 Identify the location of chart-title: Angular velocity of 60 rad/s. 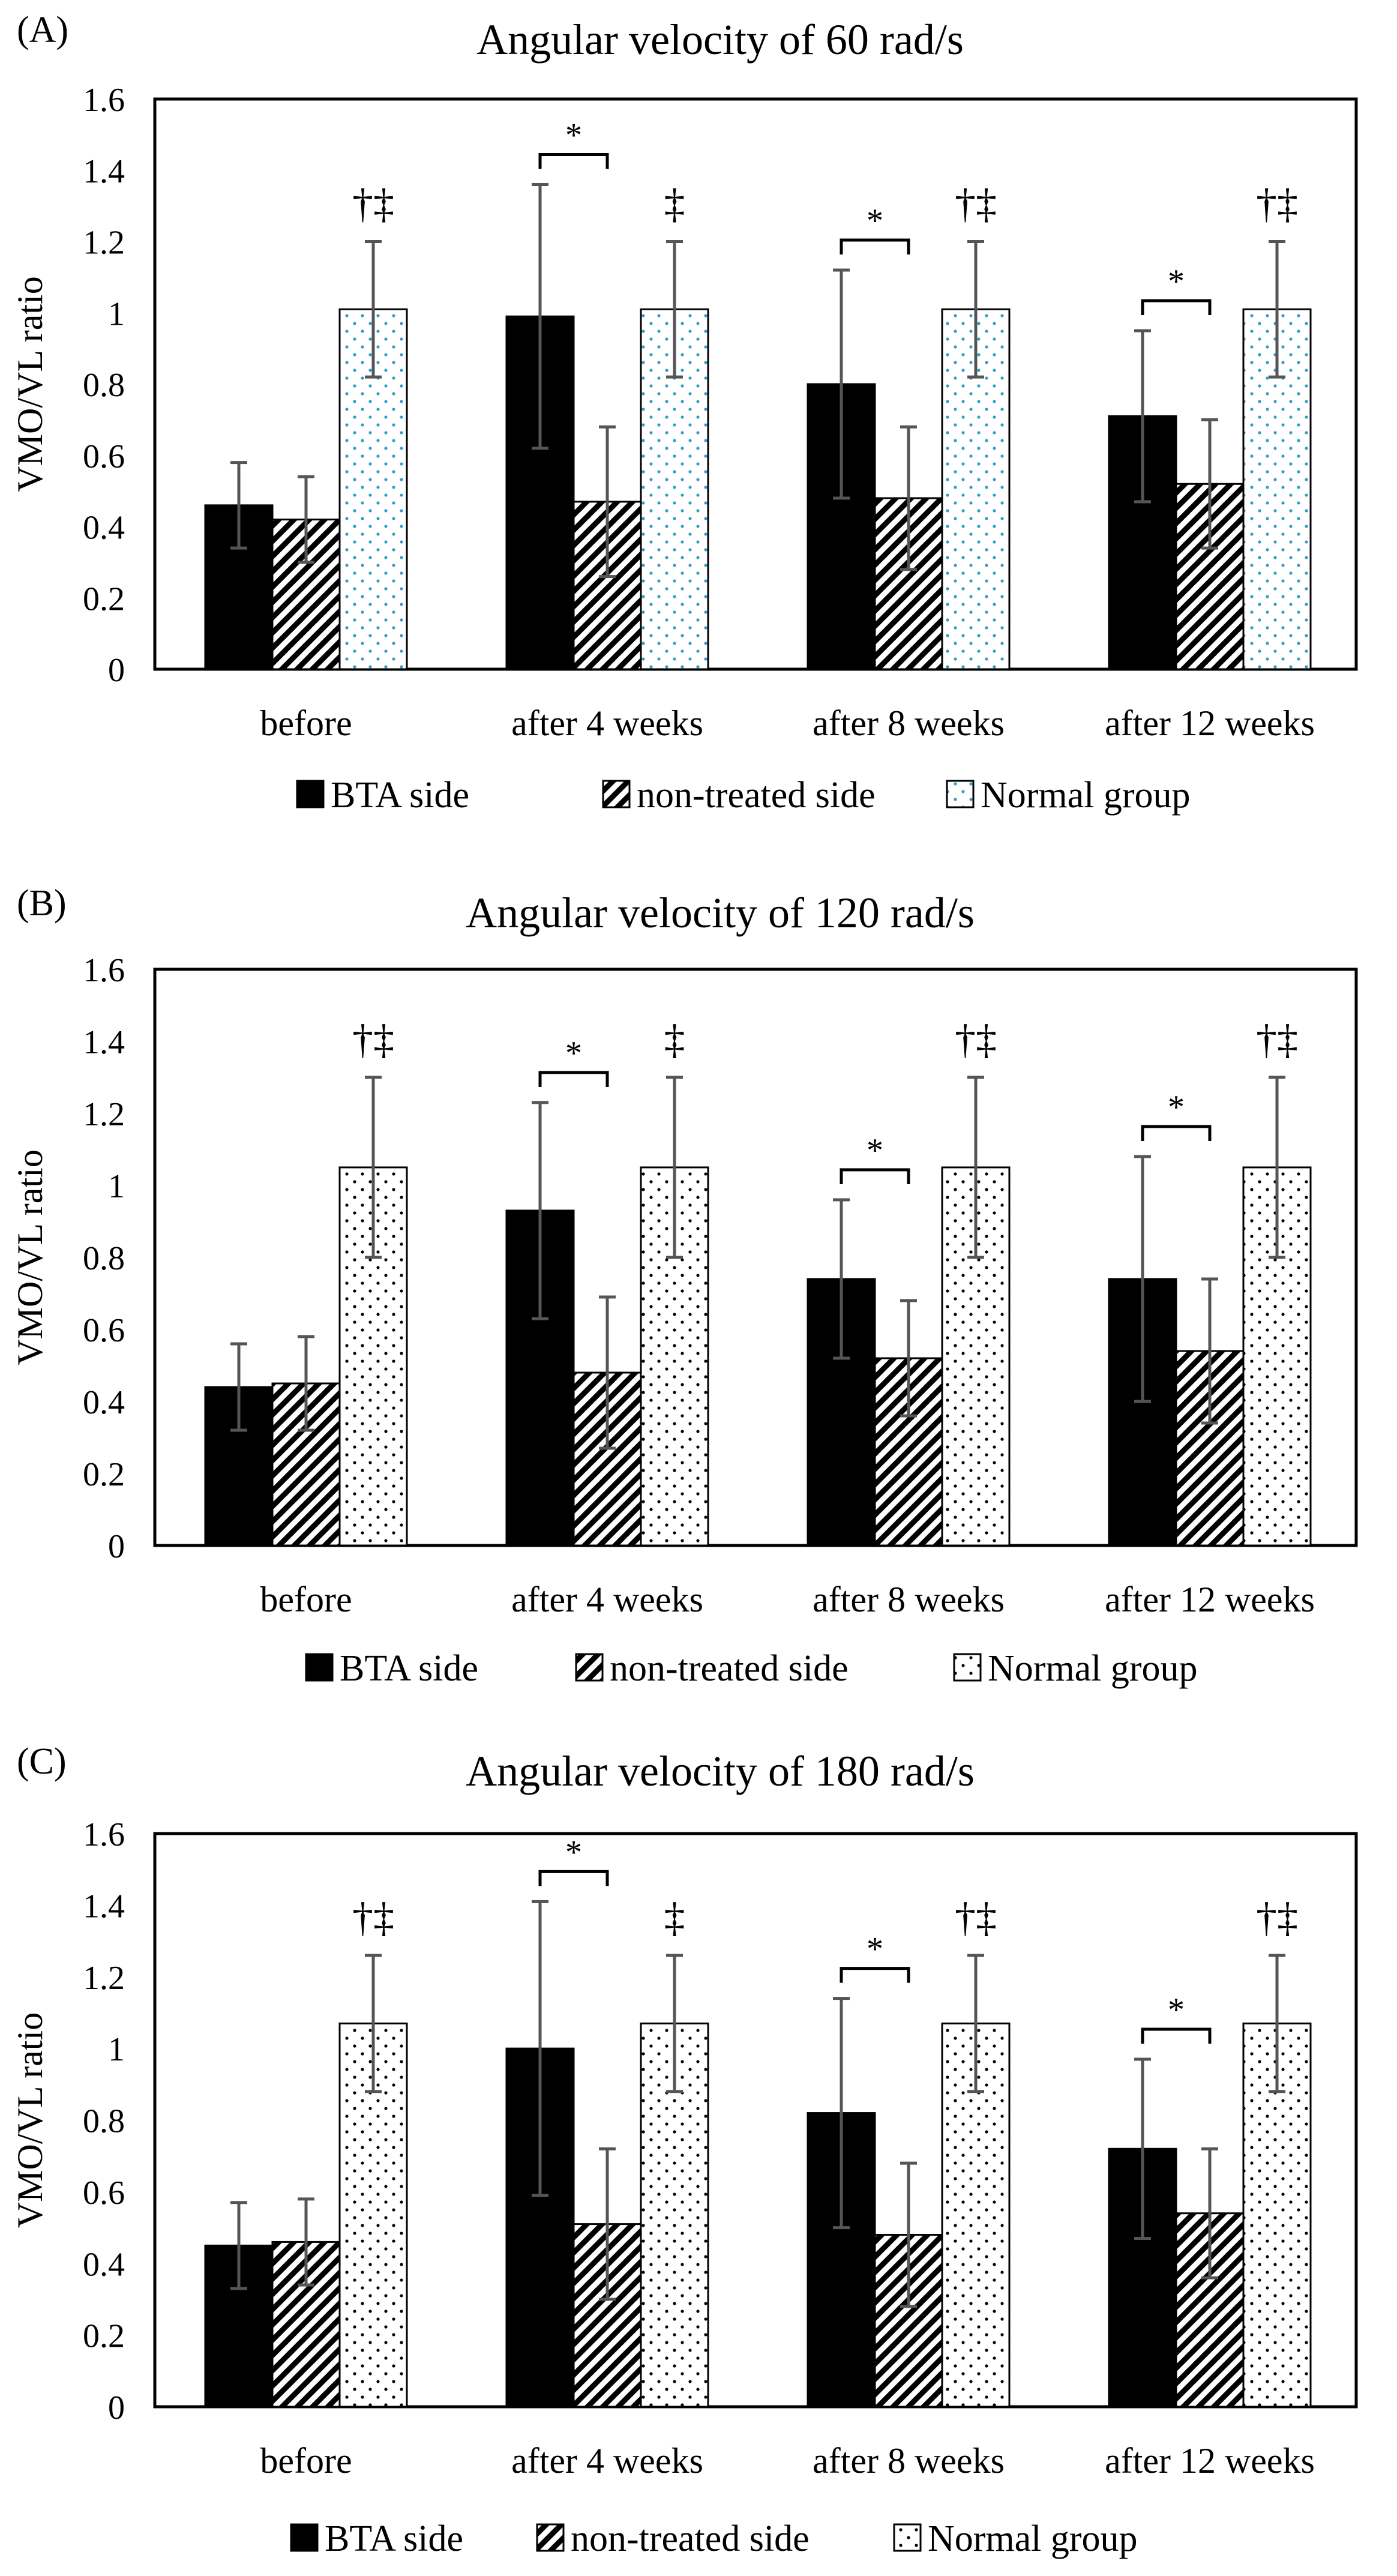
(720, 40).